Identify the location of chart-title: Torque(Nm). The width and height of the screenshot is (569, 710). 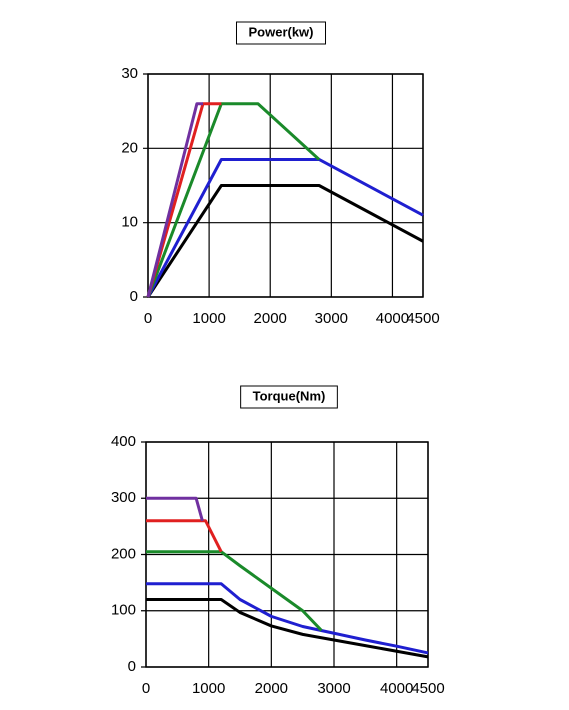
(289, 395).